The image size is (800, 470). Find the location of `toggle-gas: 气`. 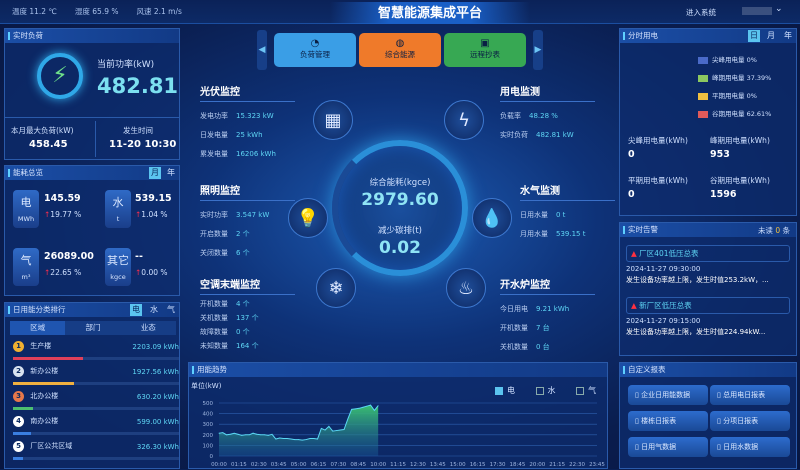

toggle-gas: 气 is located at coordinates (171, 309).